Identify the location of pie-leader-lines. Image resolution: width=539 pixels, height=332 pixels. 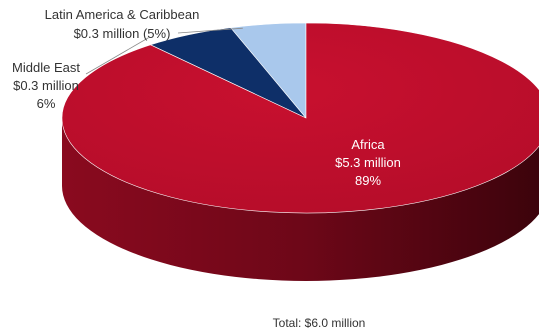
(164, 51).